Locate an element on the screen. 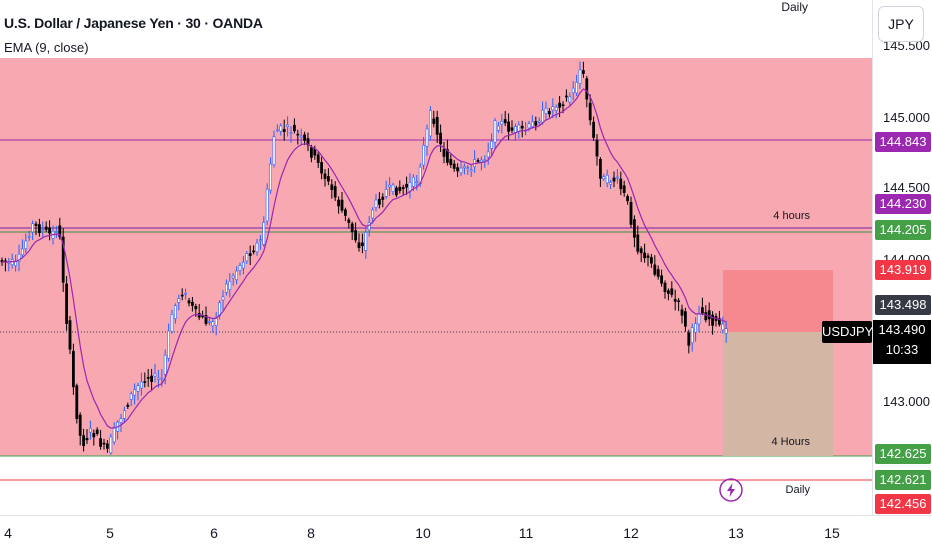  time-tick-5: 5 is located at coordinates (110, 533).